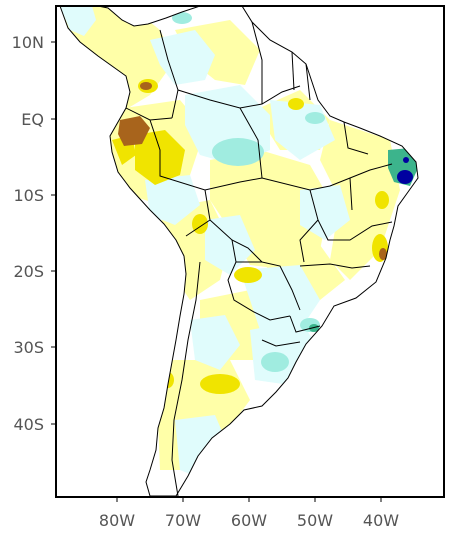 The width and height of the screenshot is (460, 552). I want to click on lon-label-40w: 40W, so click(381, 520).